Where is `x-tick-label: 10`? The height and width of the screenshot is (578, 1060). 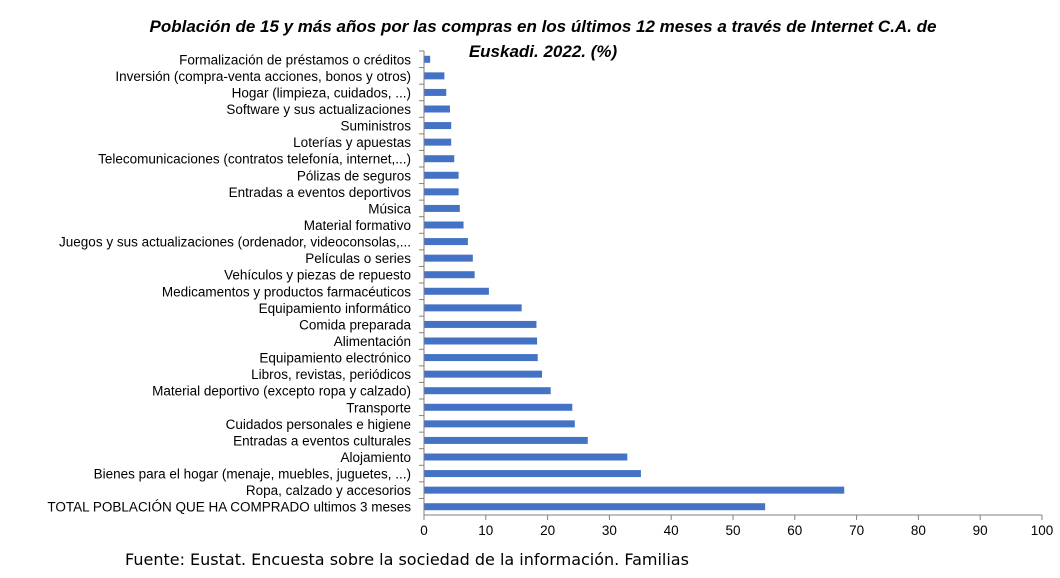 x-tick-label: 10 is located at coordinates (485, 530).